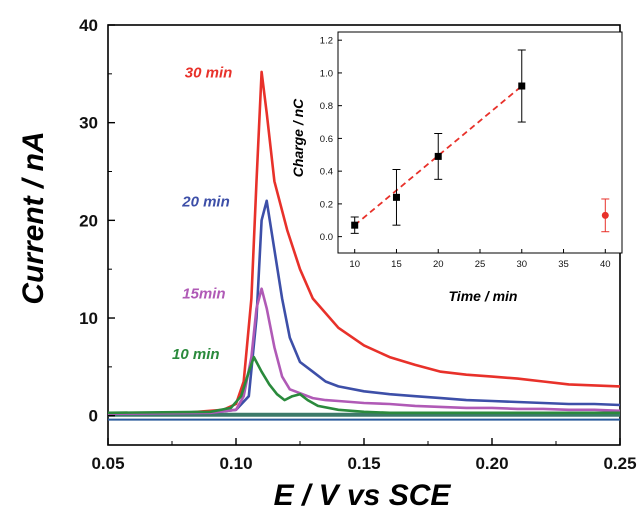  I want to click on inset-y-tick-label: 1.0, so click(326, 73).